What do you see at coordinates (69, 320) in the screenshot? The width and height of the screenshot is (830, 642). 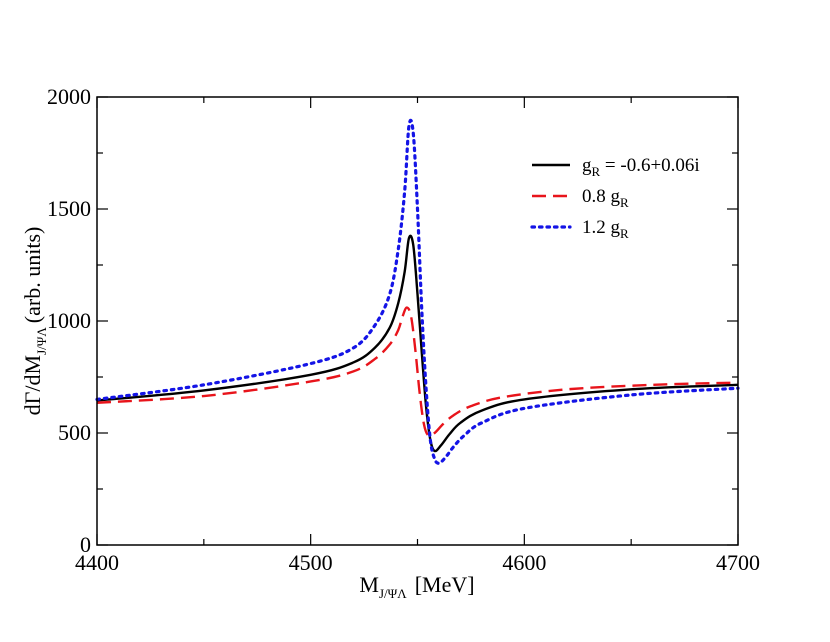 I see `y-tick-label: 1000` at bounding box center [69, 320].